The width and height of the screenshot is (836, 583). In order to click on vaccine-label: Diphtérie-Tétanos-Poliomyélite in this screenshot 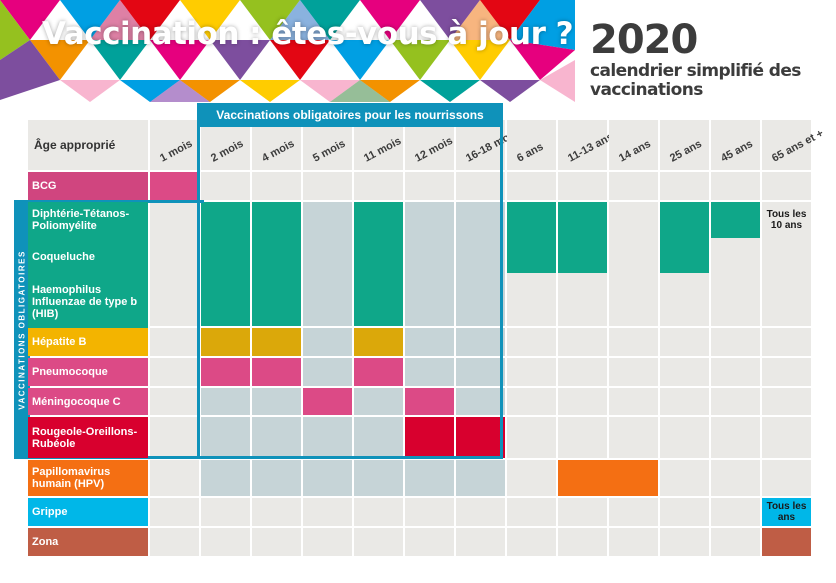, I will do `click(88, 220)`.